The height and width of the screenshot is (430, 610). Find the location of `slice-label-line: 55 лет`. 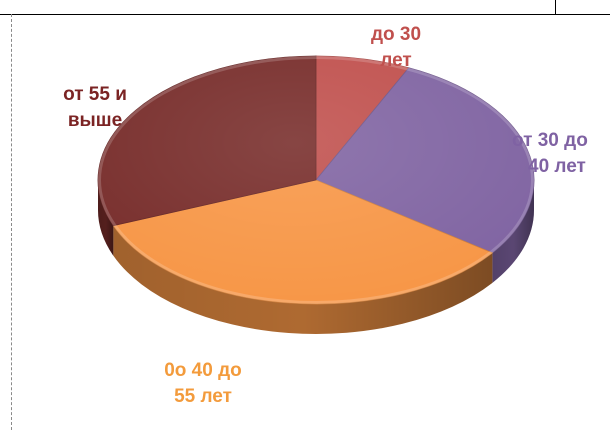

slice-label-line: 55 лет is located at coordinates (203, 396).